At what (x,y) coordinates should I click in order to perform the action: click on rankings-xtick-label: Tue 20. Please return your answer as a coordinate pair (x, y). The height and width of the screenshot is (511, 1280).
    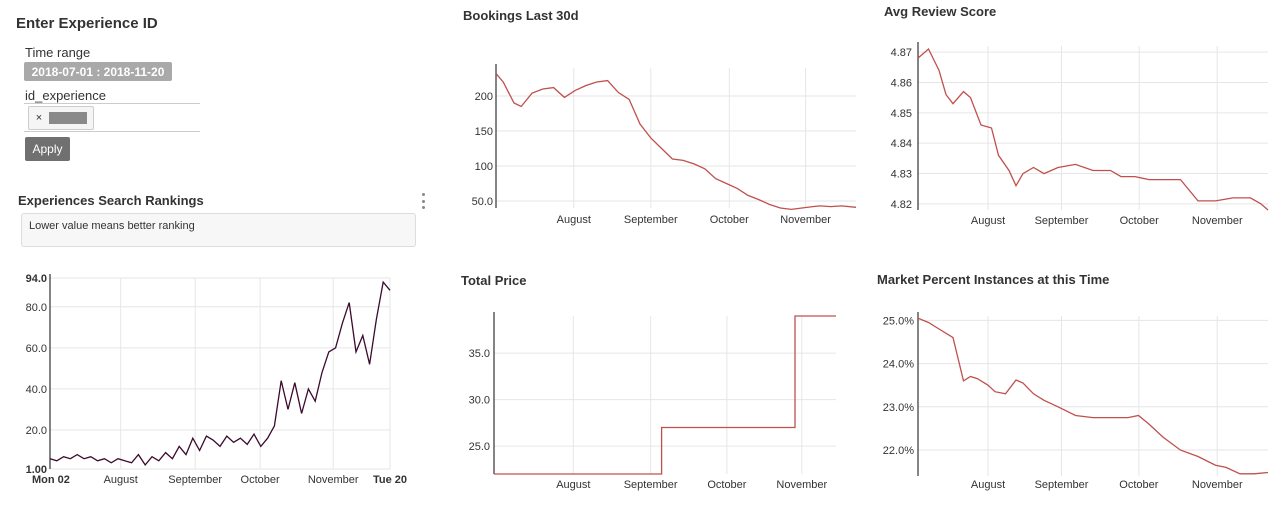
    Looking at the image, I should click on (390, 480).